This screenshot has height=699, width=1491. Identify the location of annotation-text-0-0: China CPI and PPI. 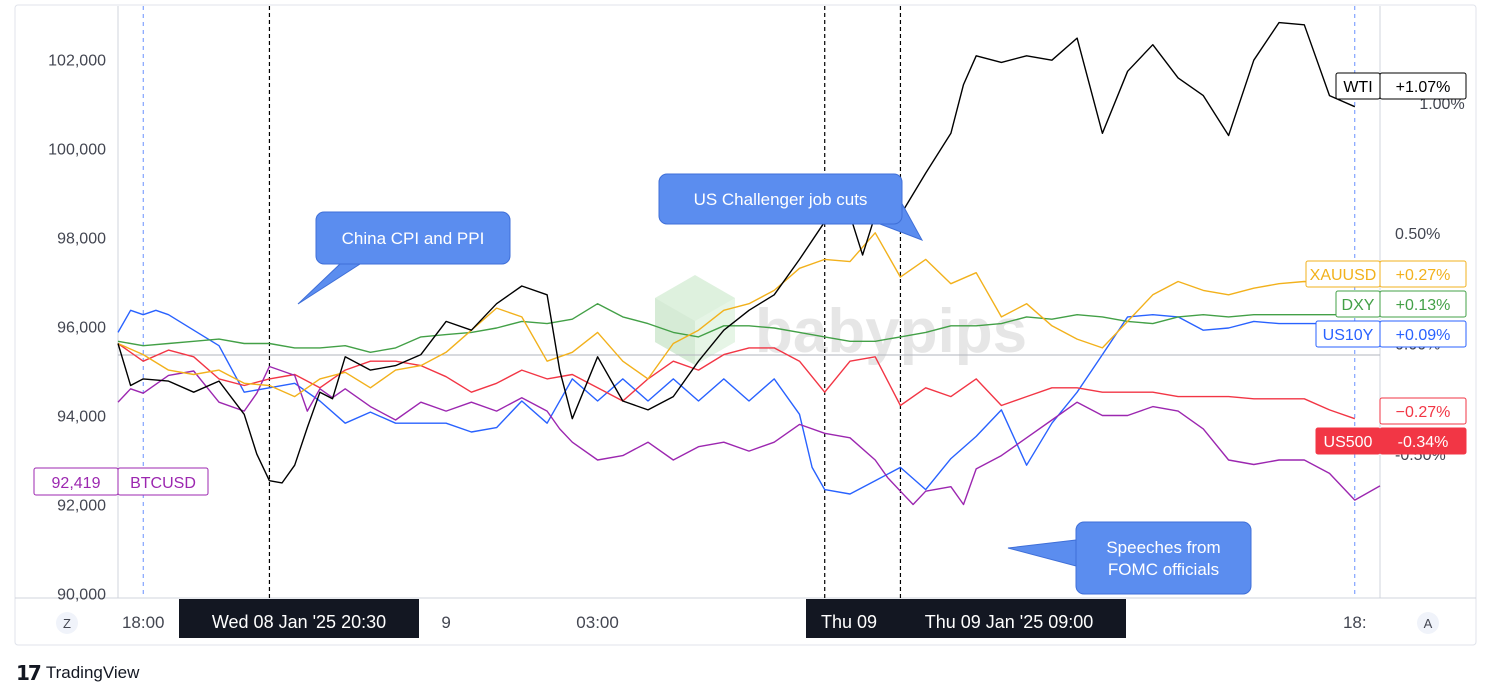
(413, 238).